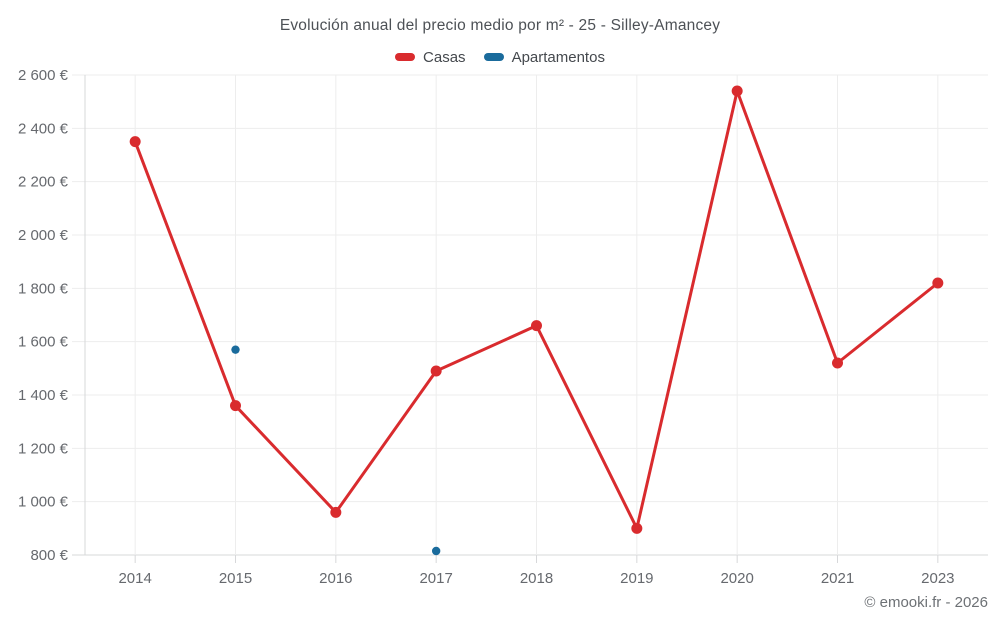  Describe the element at coordinates (937, 578) in the screenshot. I see `x-axis-tick-label: 2023` at that location.